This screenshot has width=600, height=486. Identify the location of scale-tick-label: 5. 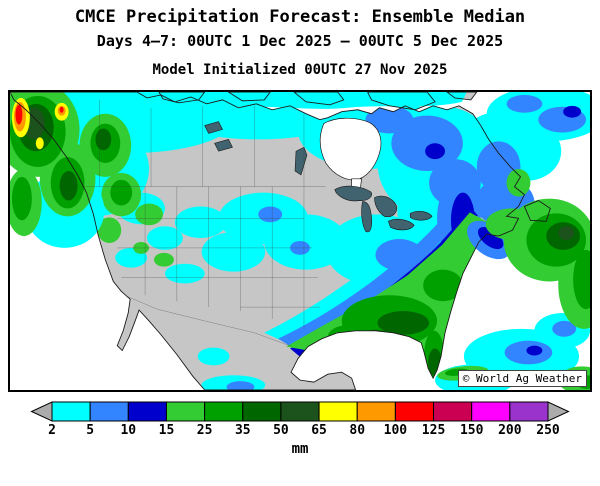
(90, 430).